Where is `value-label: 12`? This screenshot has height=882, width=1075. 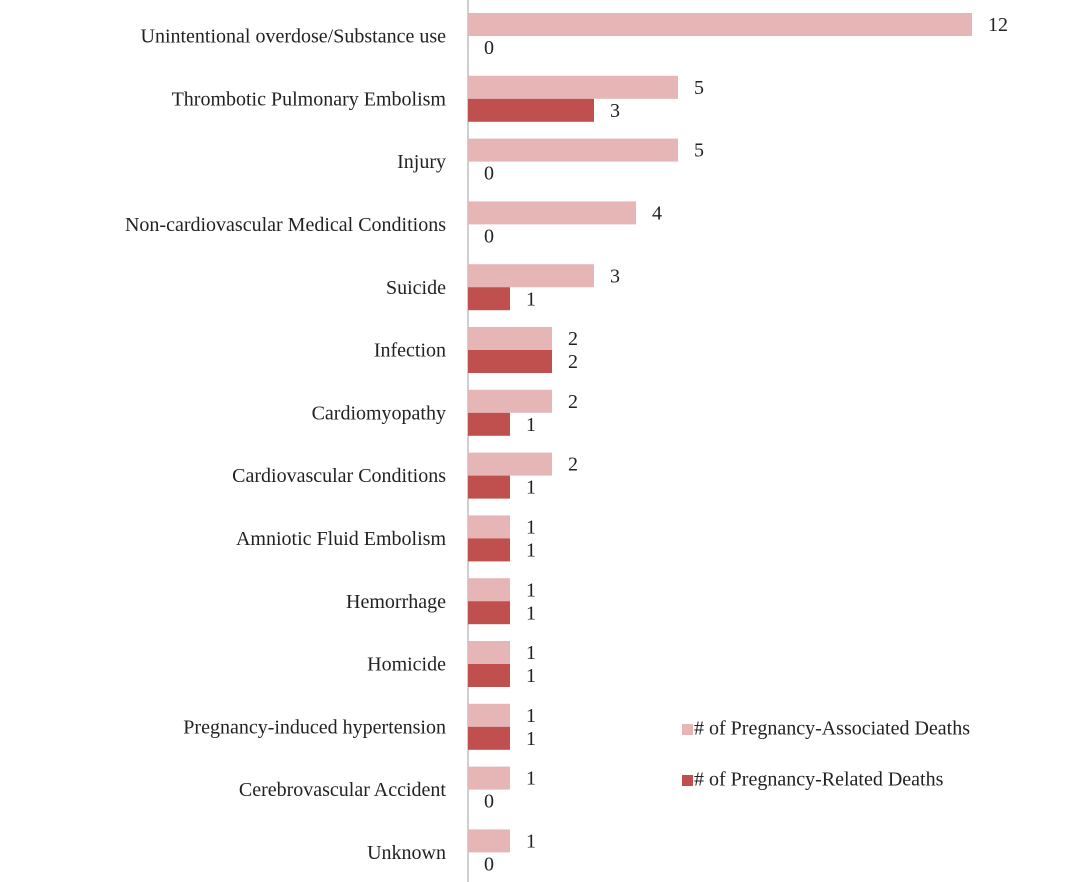 value-label: 12 is located at coordinates (998, 25).